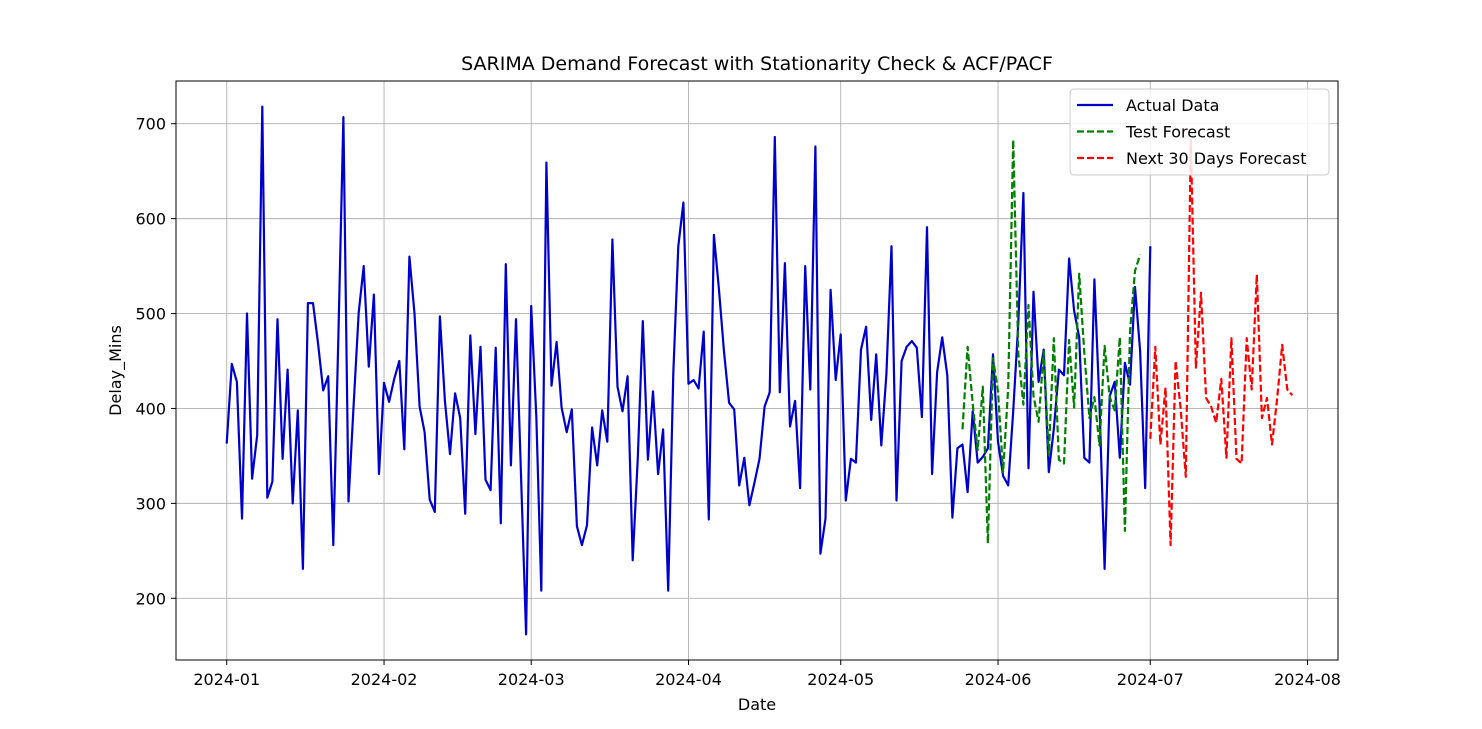 This screenshot has height=729, width=1482. What do you see at coordinates (150, 408) in the screenshot?
I see `y-tick-label: 400` at bounding box center [150, 408].